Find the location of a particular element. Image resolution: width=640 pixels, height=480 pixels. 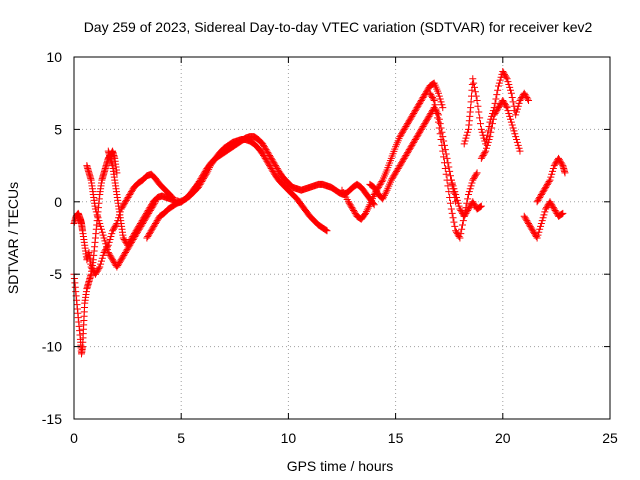

x-tick-label: 0 is located at coordinates (74, 438).